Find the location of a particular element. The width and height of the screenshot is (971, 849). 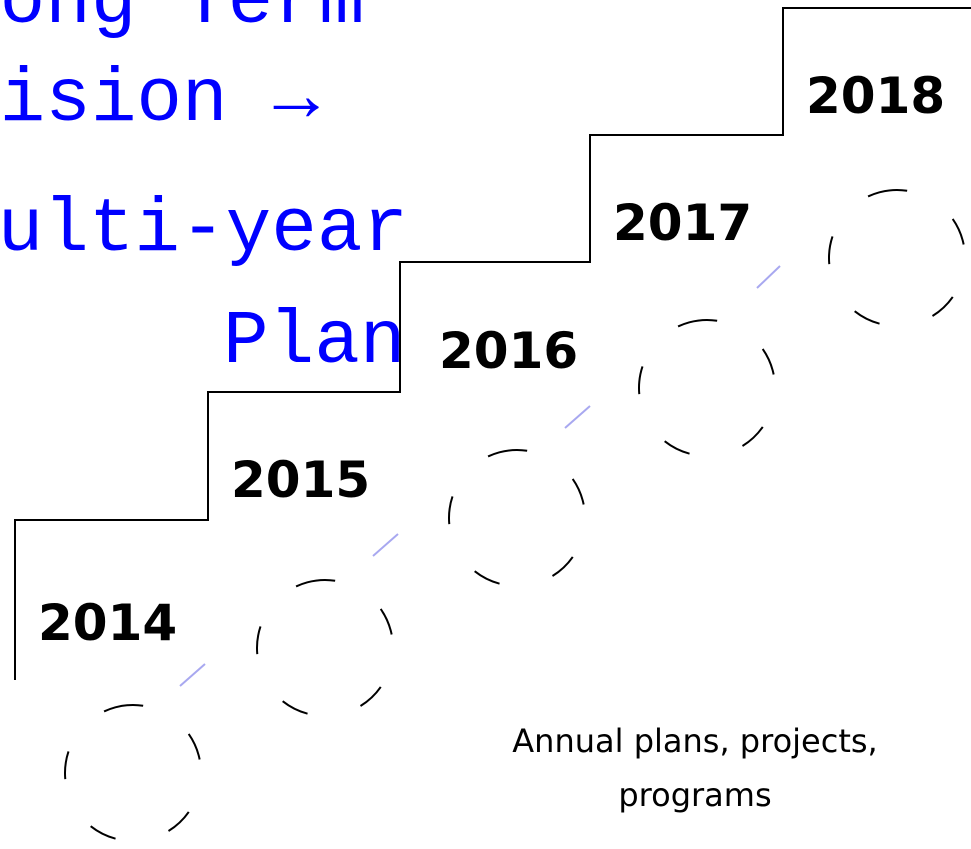

caption: Annual plans, projects, is located at coordinates (694, 741).